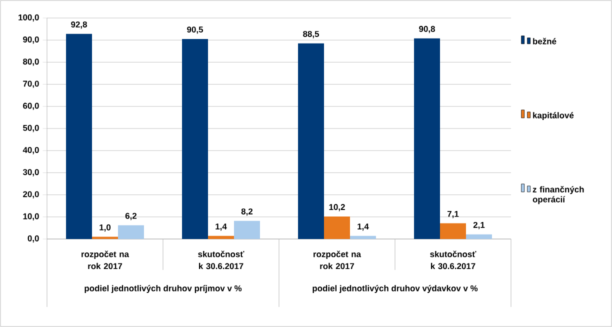 Image resolution: width=612 pixels, height=327 pixels. I want to click on y-tick-label: 10,0, so click(31, 217).